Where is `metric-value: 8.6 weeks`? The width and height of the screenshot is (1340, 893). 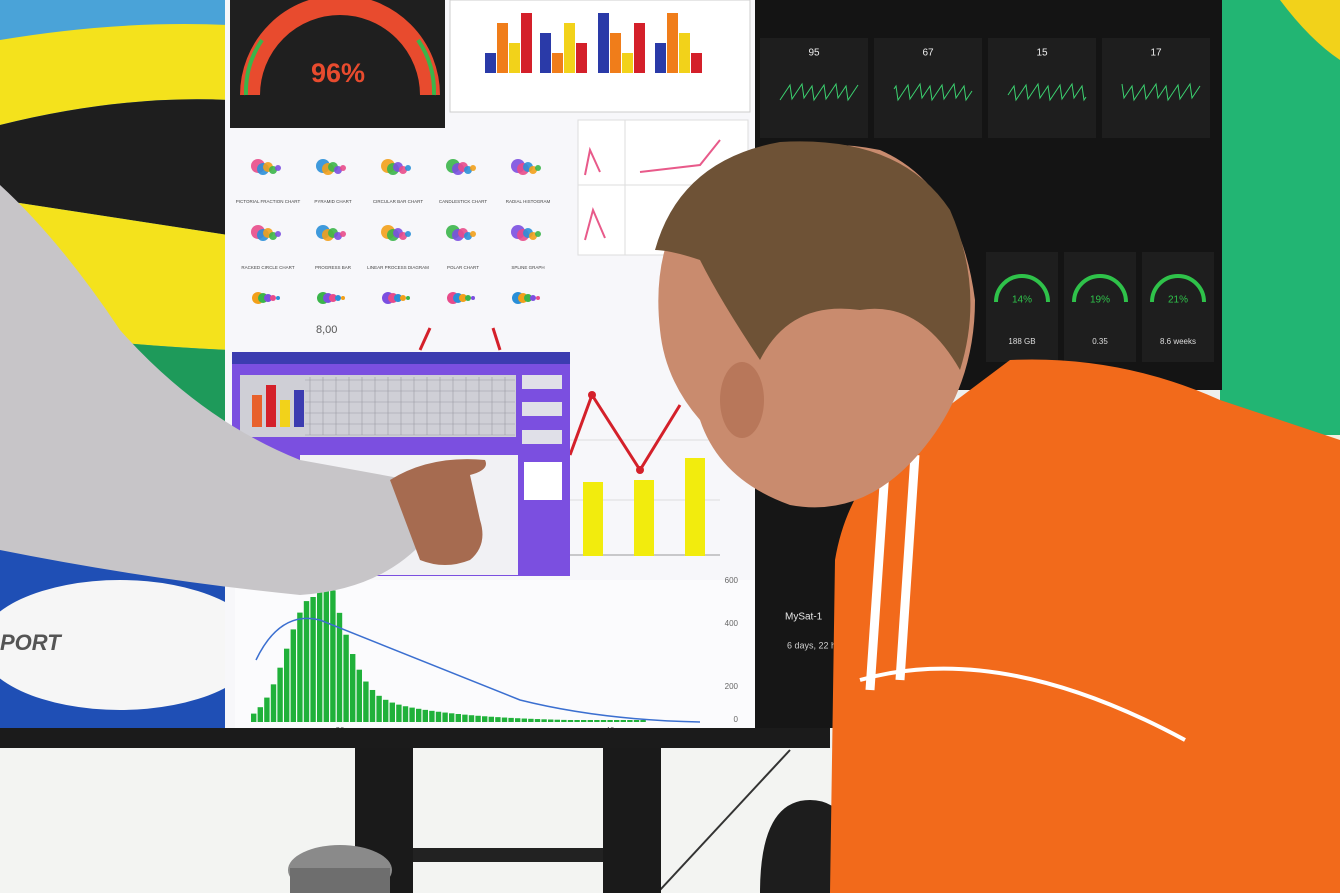
metric-value: 8.6 weeks is located at coordinates (1178, 341).